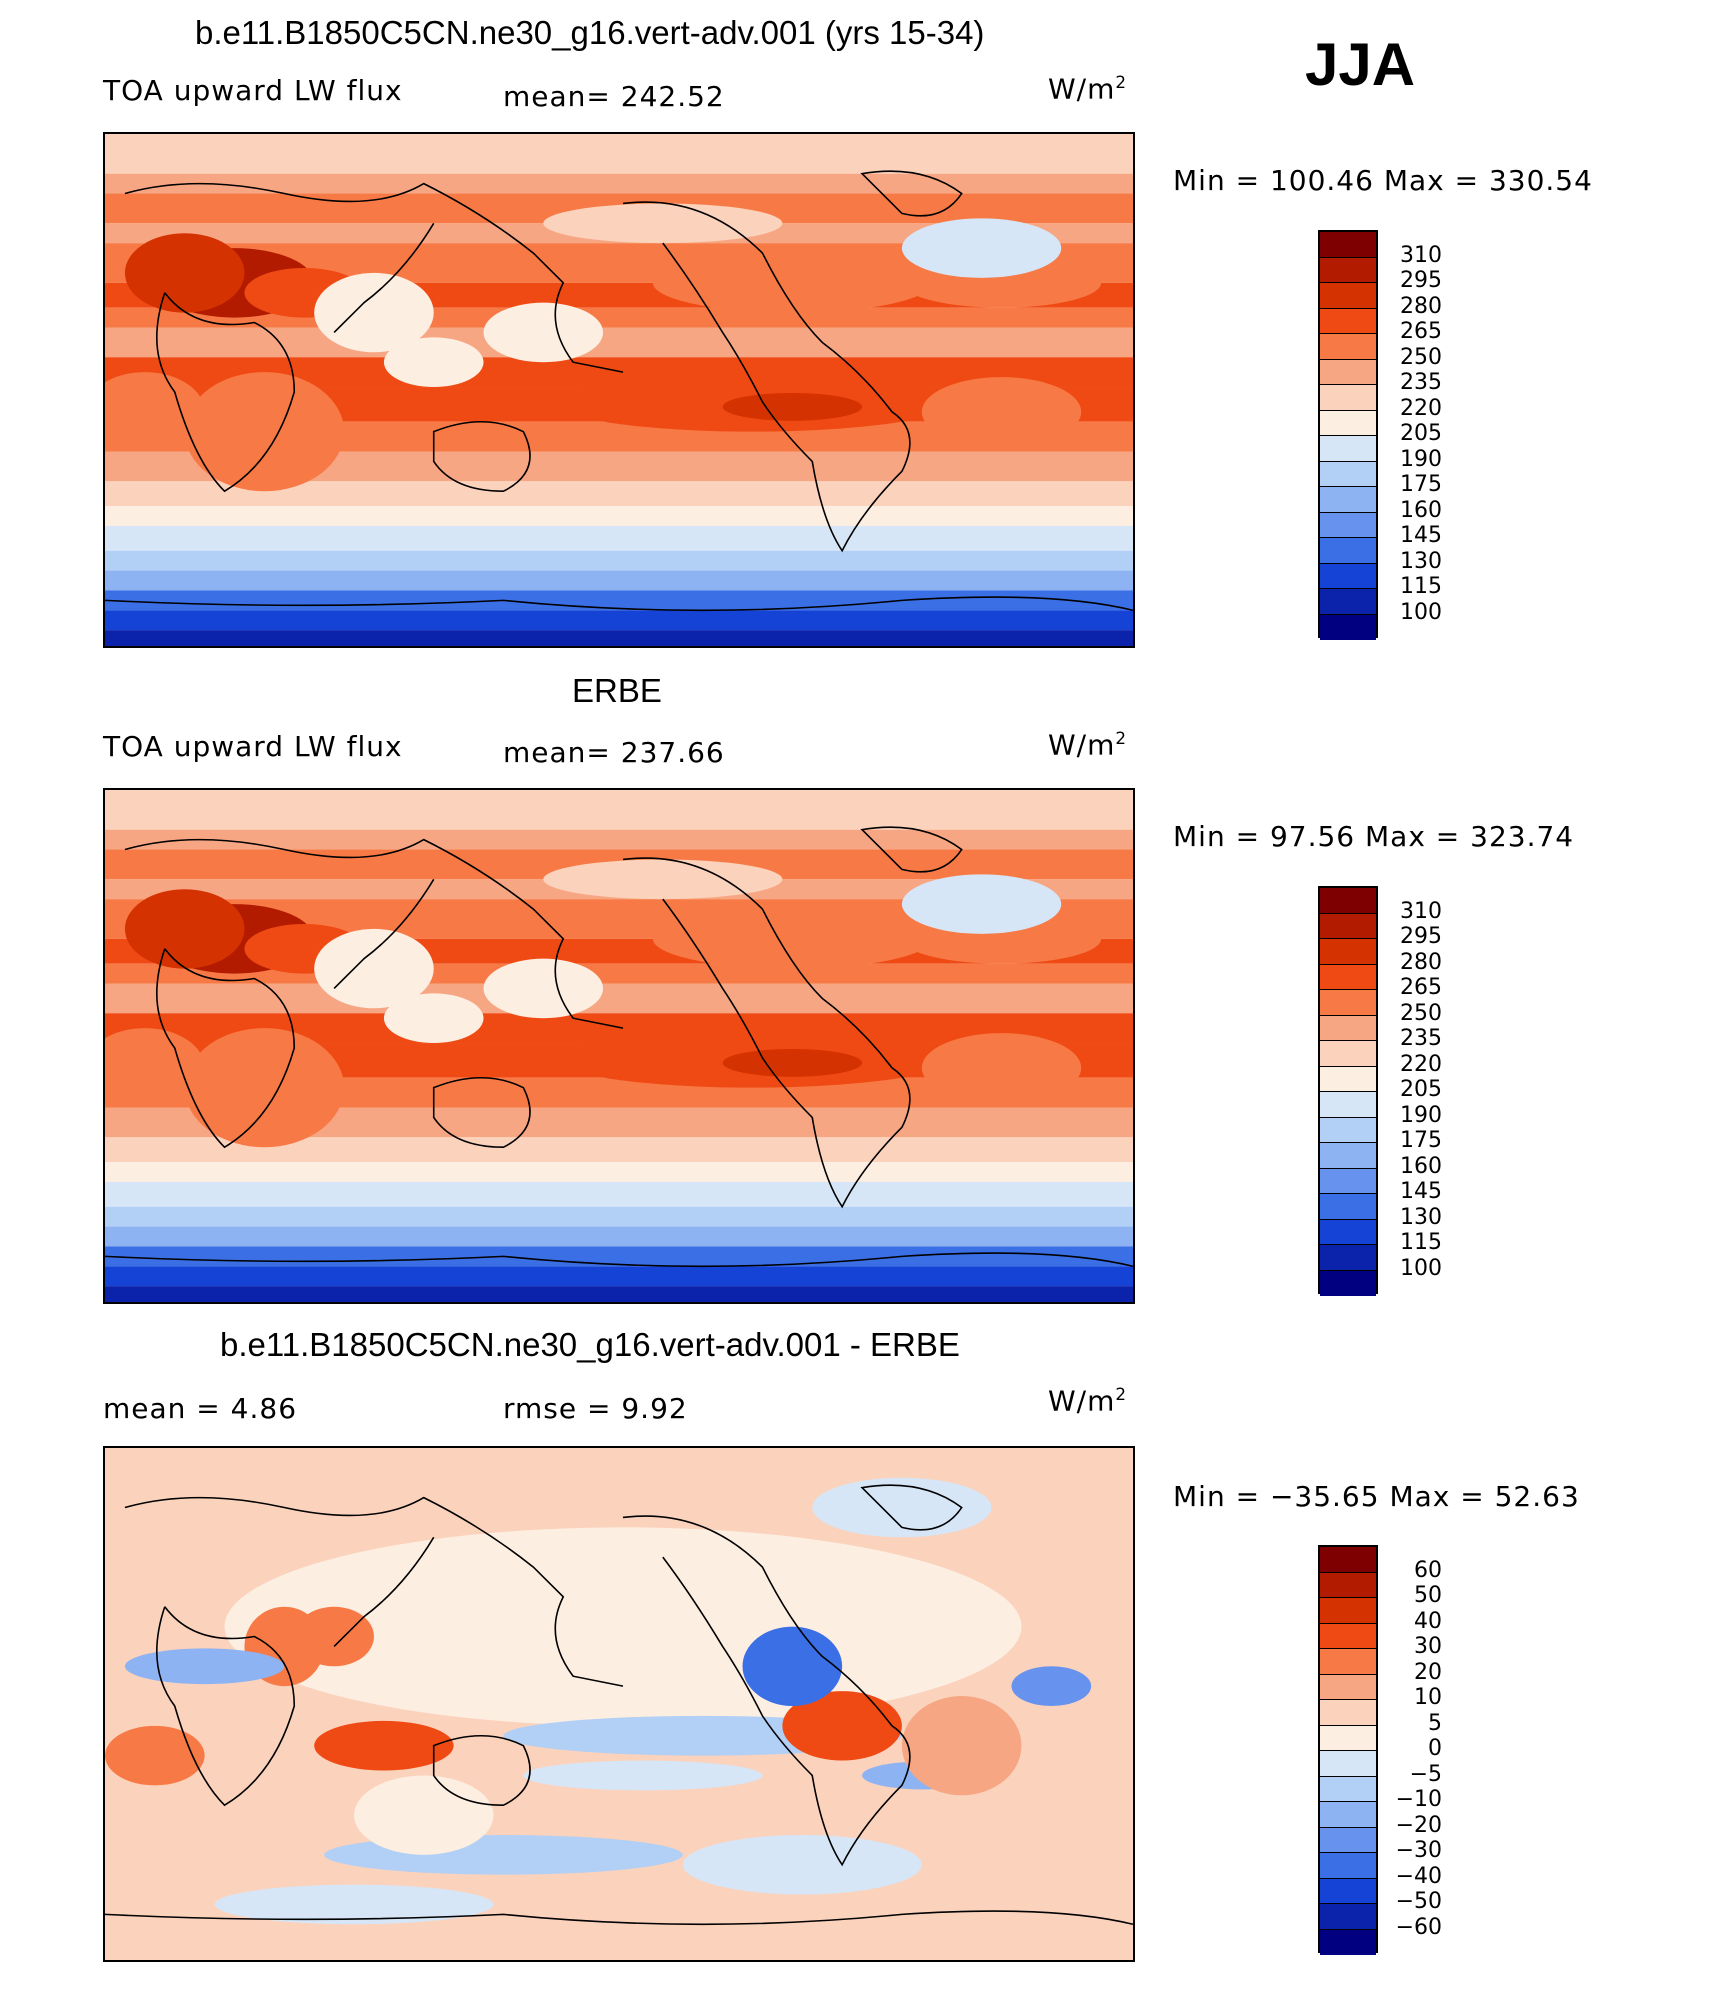 The image size is (1710, 1991). Describe the element at coordinates (1421, 1013) in the screenshot. I see `colorbar-label: 250` at that location.